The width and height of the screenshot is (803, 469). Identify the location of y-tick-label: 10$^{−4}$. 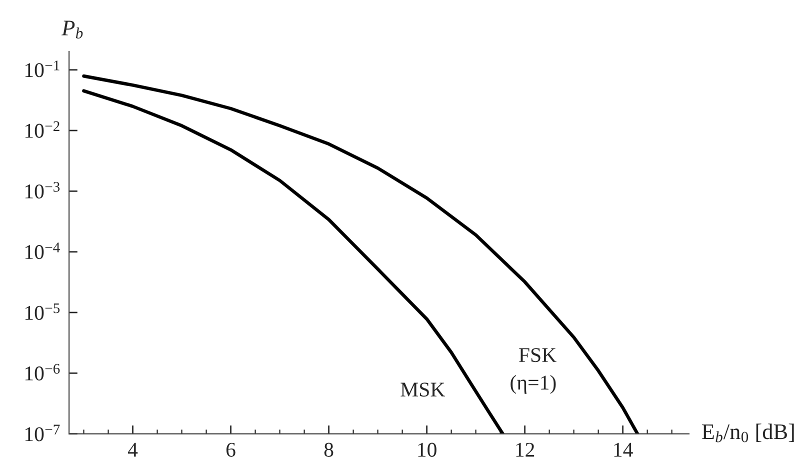
(42, 251).